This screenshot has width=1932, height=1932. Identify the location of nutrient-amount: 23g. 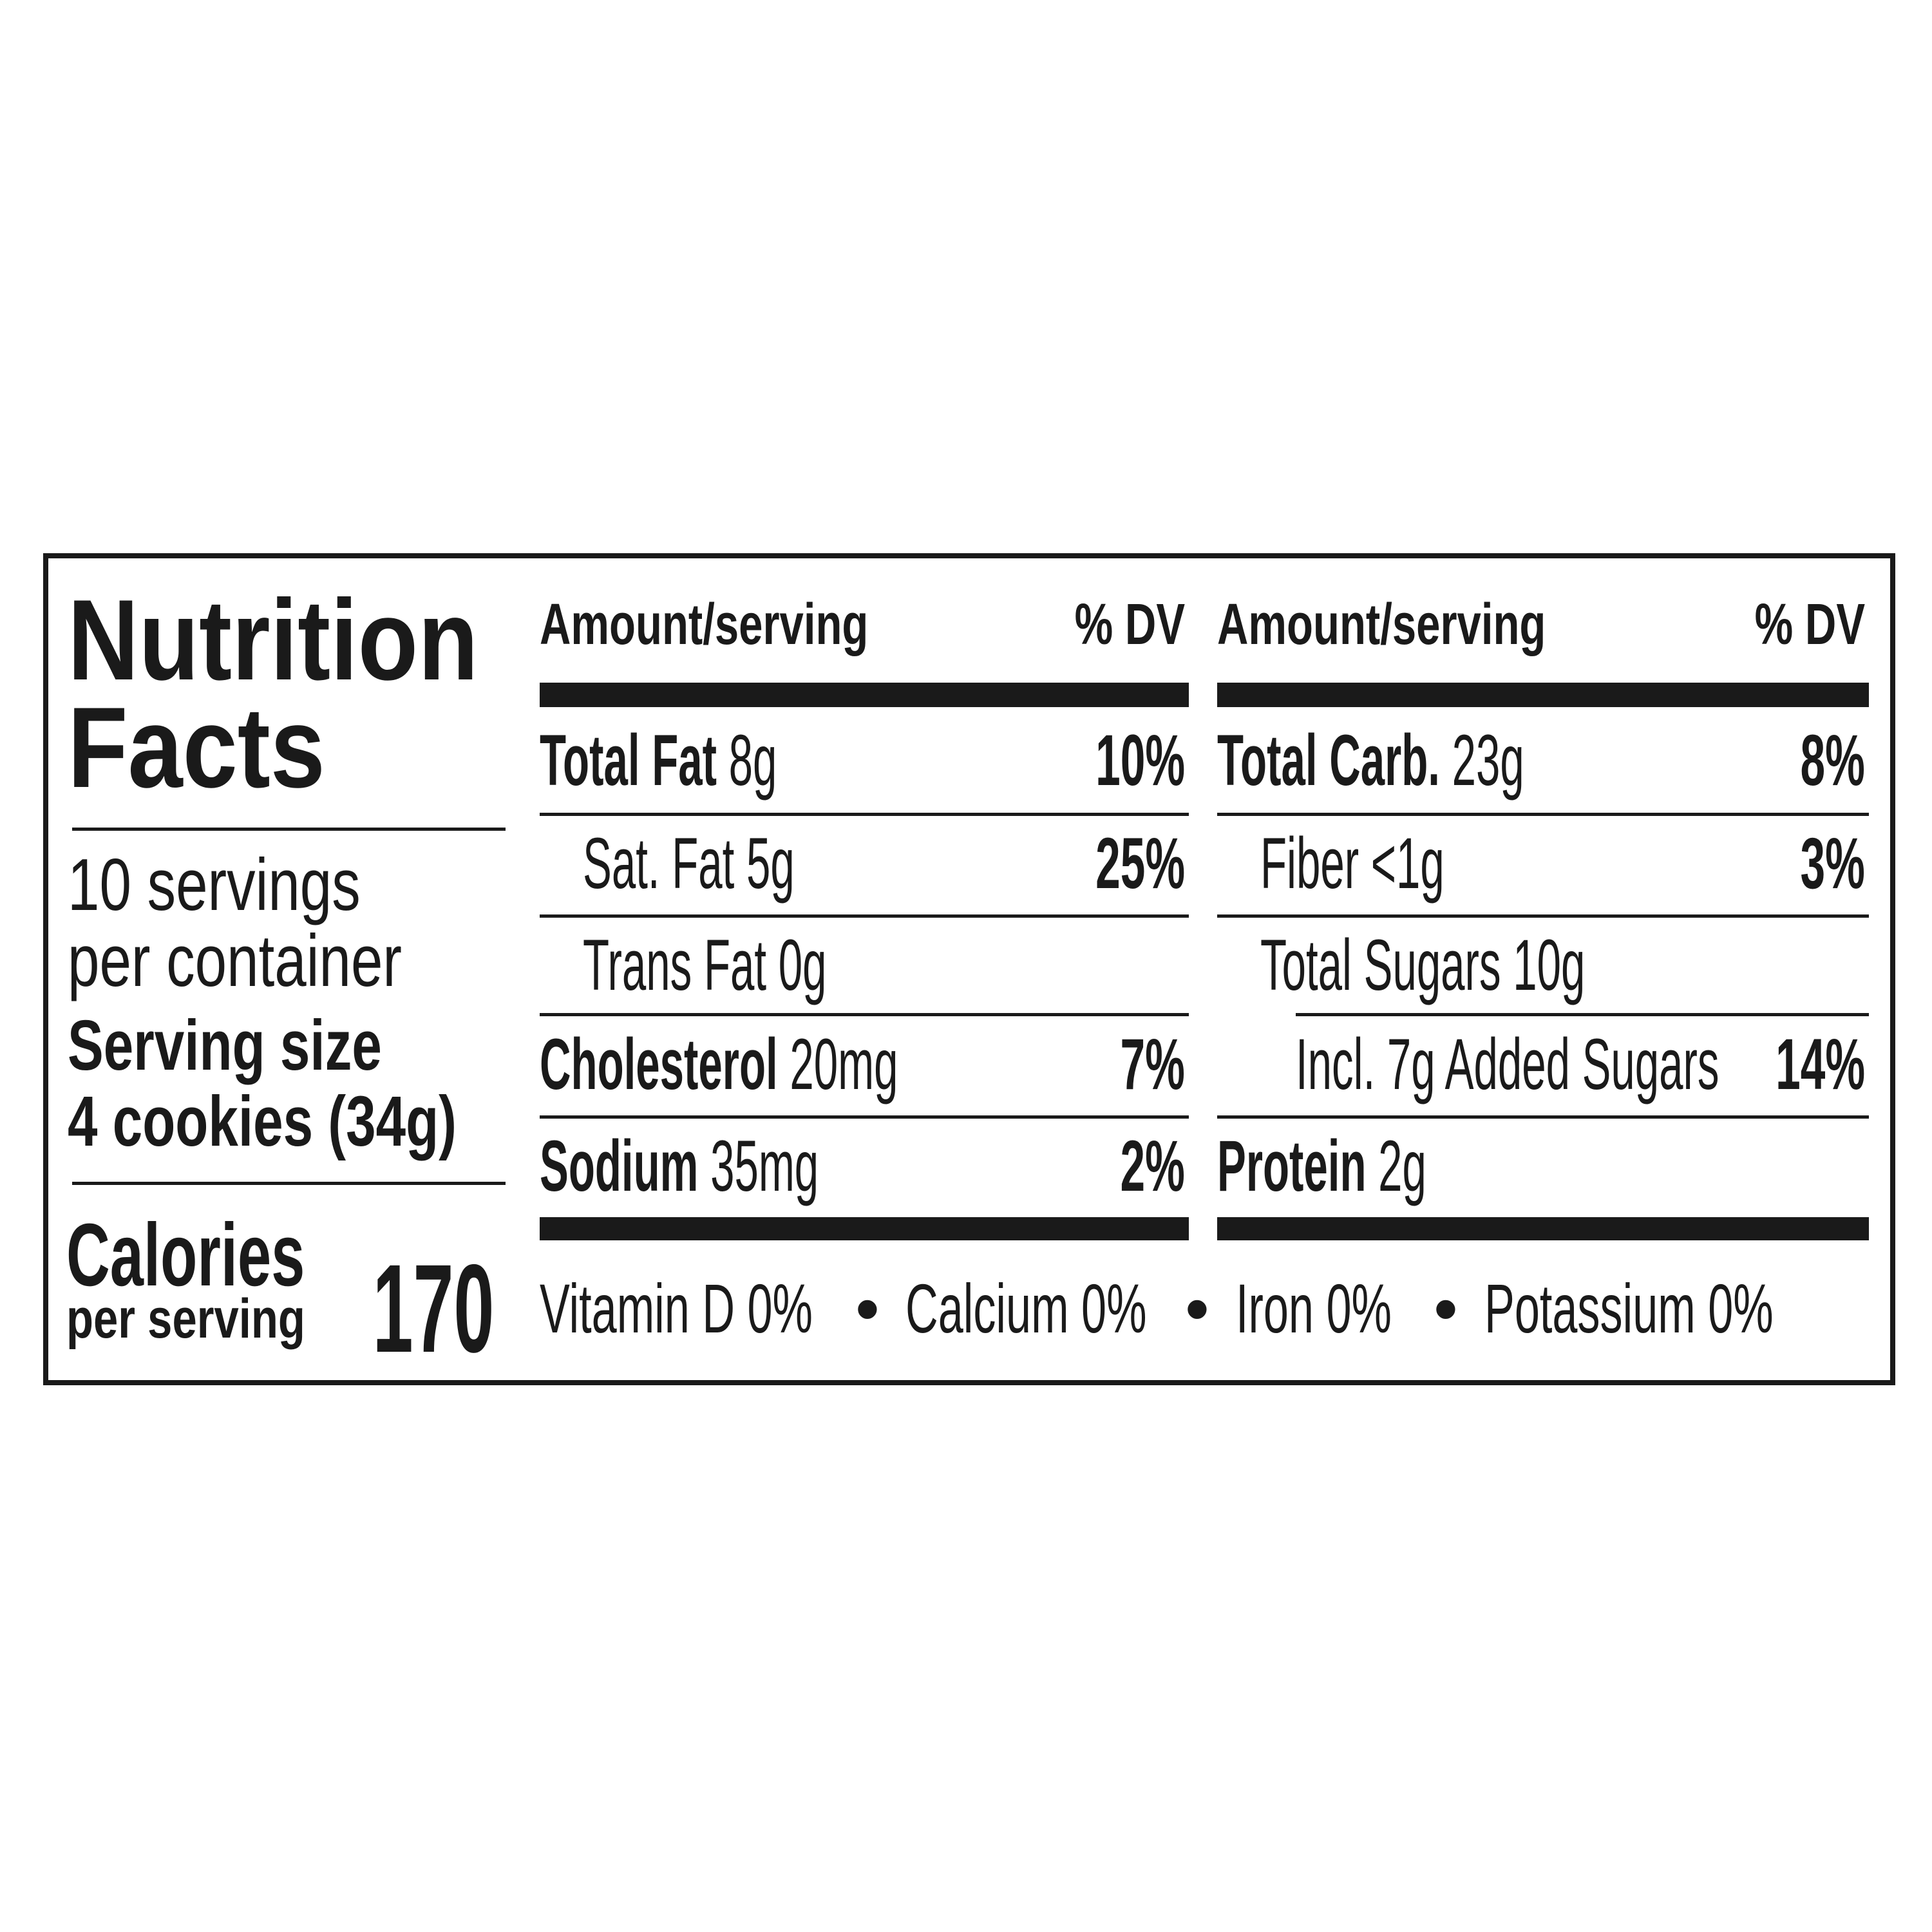
(1488, 760).